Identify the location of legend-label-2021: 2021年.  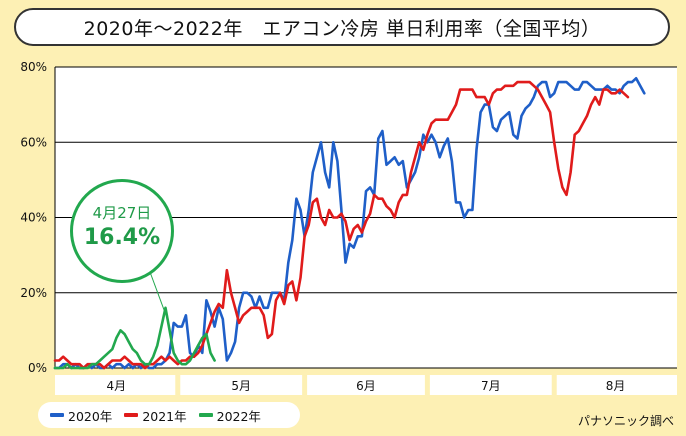
(164, 416).